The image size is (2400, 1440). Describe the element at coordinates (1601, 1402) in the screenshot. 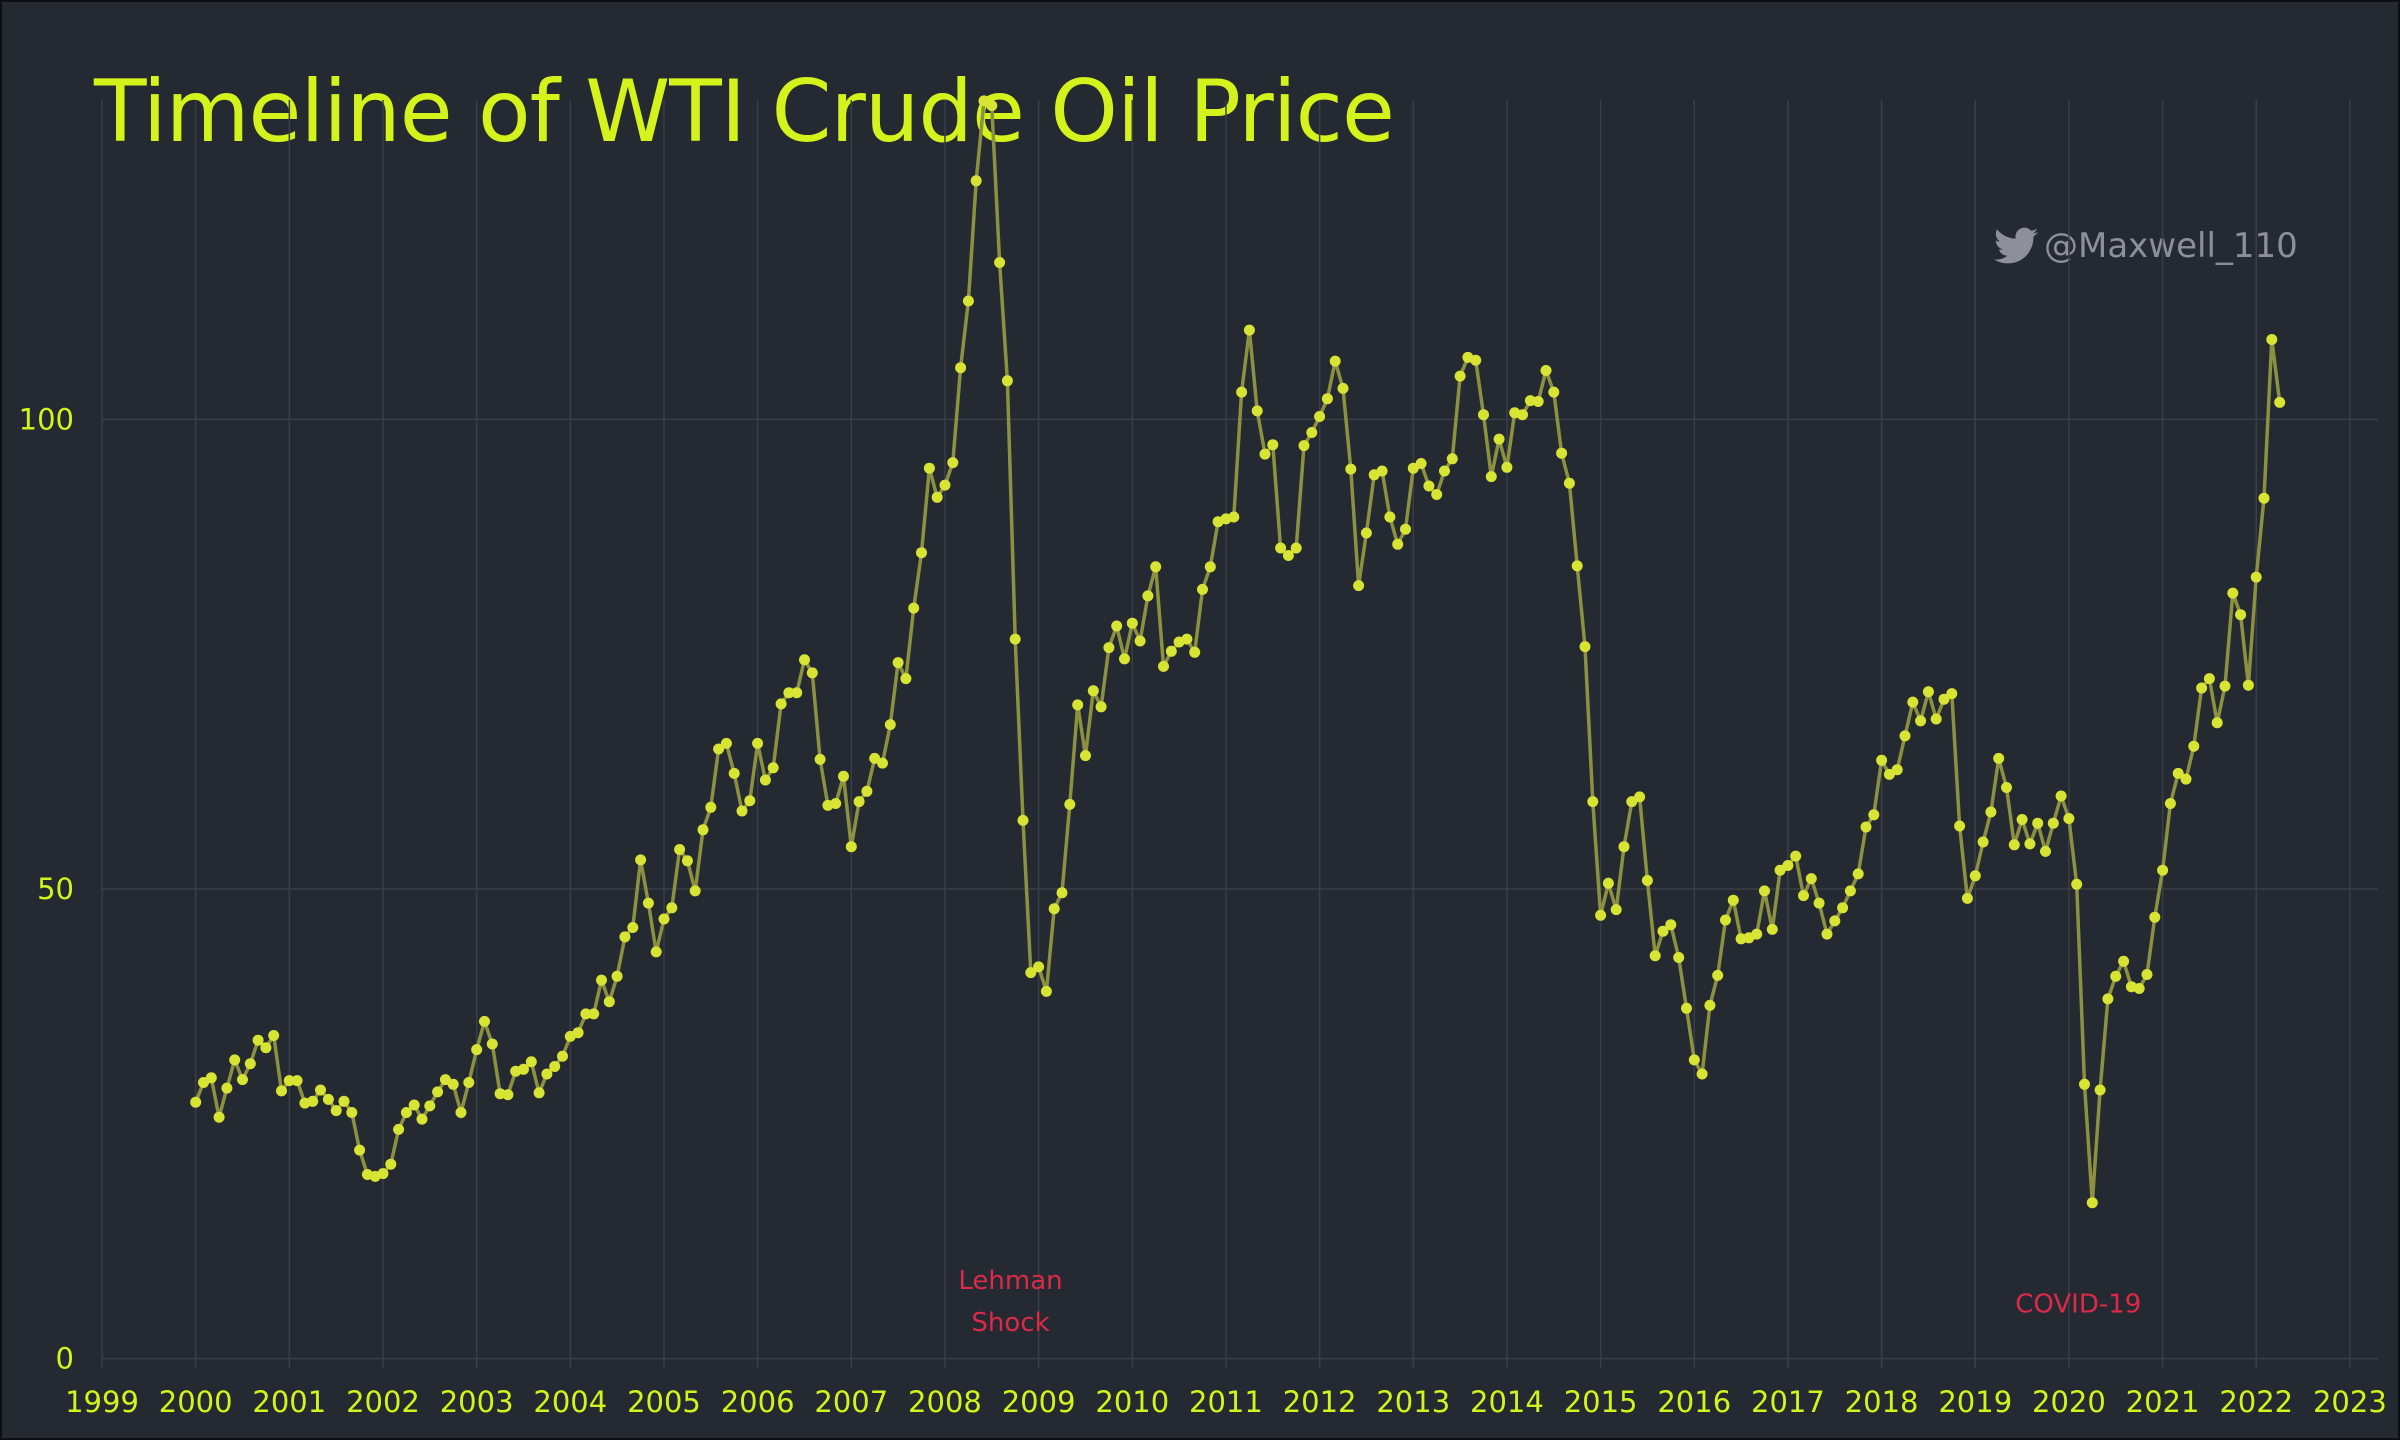

I see `x-tick-label: 2015` at that location.